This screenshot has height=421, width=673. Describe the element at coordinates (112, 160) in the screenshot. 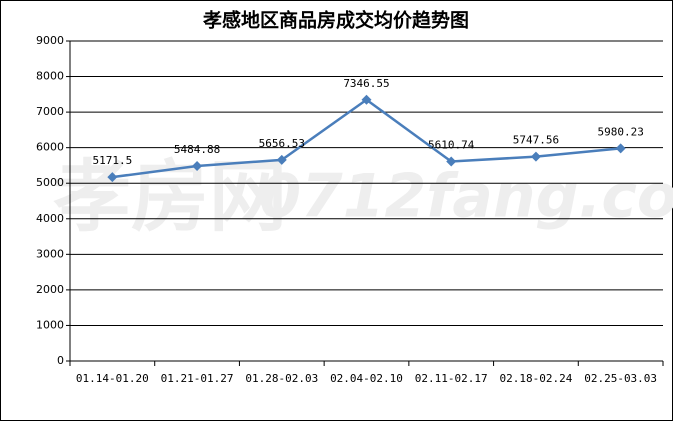

I see `data-label: 5171.5` at that location.